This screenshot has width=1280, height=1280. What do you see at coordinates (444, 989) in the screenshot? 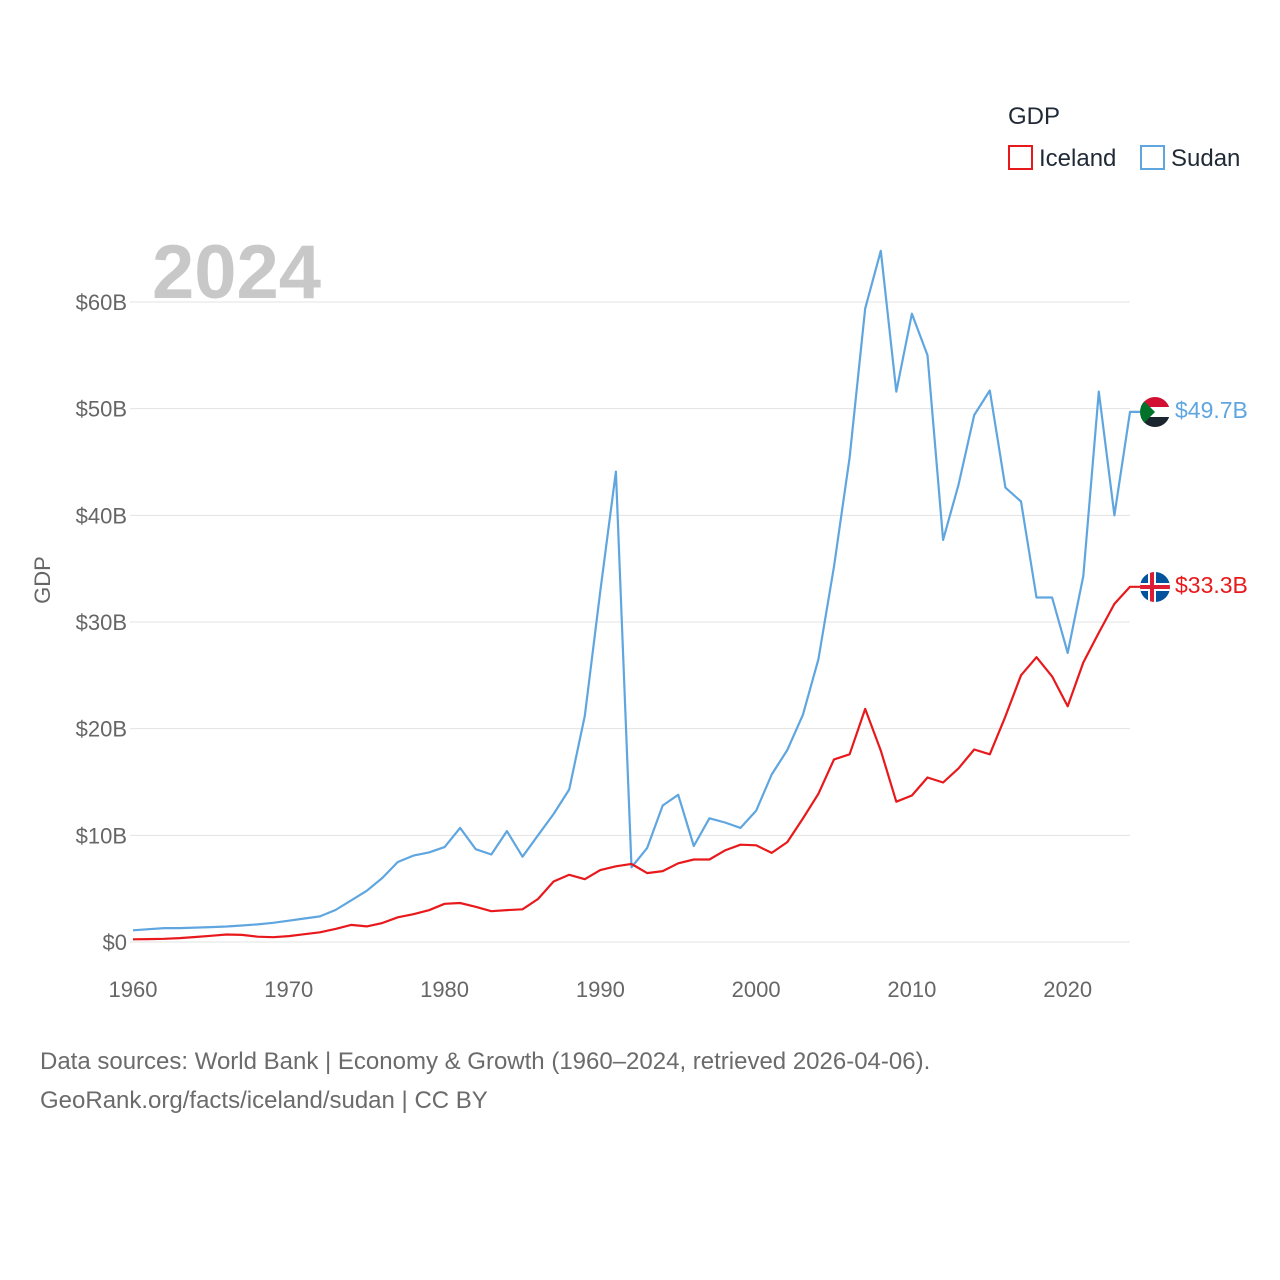
I see `x-tick-label: 1980` at bounding box center [444, 989].